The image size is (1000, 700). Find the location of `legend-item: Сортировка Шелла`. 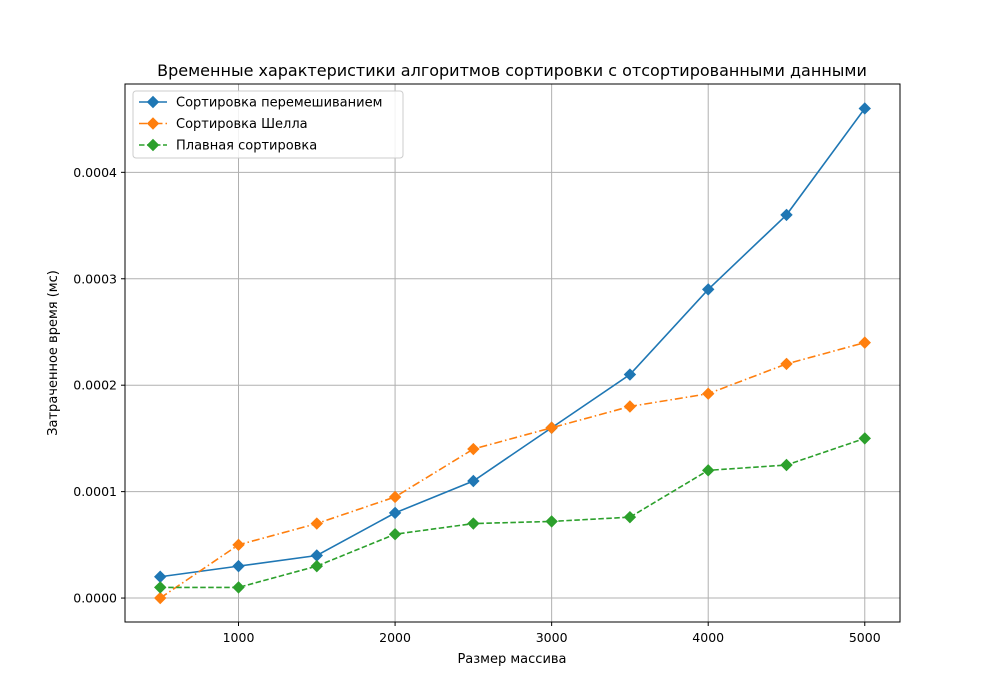

legend-item: Сортировка Шелла is located at coordinates (223, 124).